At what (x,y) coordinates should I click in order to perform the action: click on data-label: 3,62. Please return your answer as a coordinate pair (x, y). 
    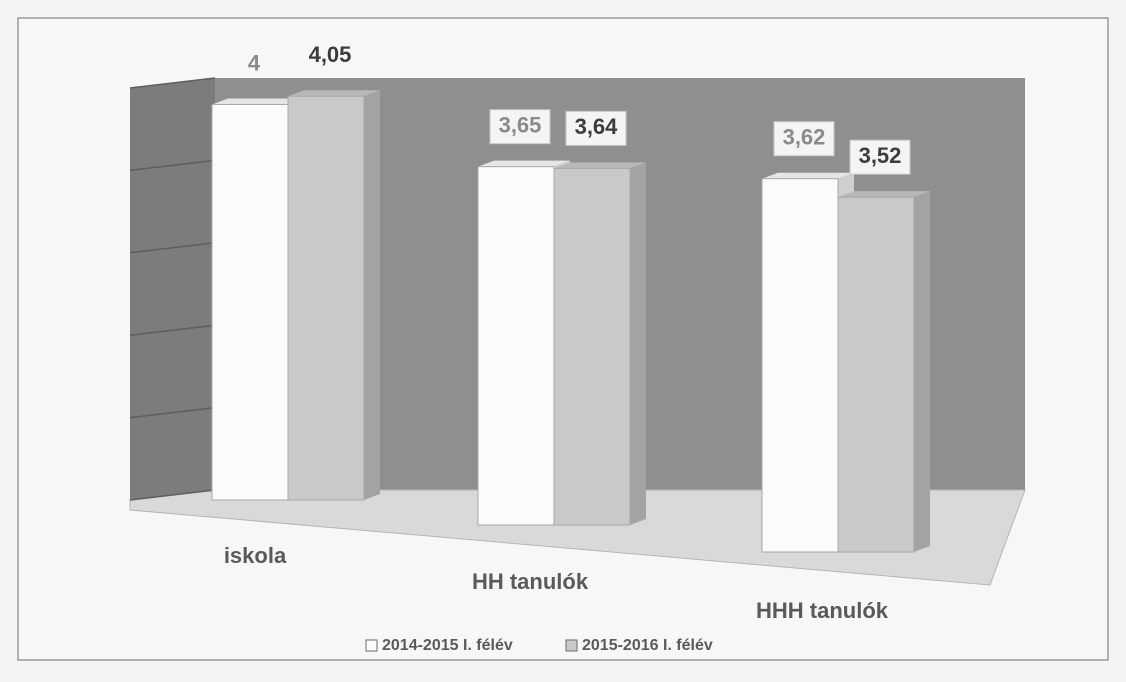
    Looking at the image, I should click on (804, 137).